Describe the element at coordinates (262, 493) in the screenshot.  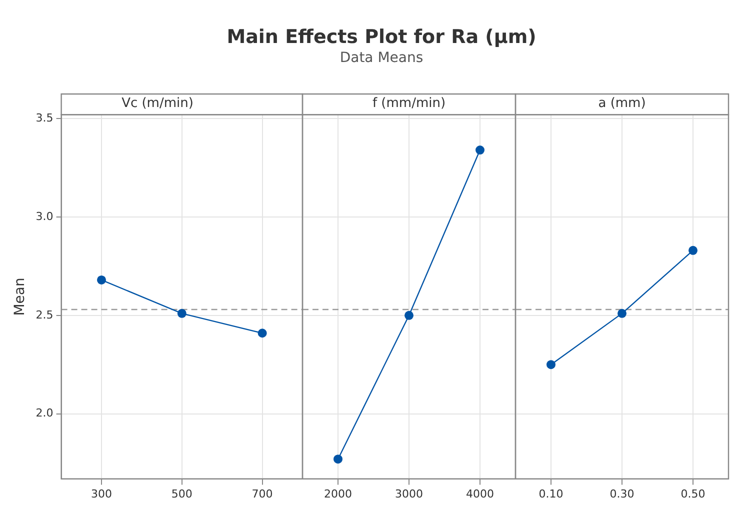
I see `x-tick-label: 700` at that location.